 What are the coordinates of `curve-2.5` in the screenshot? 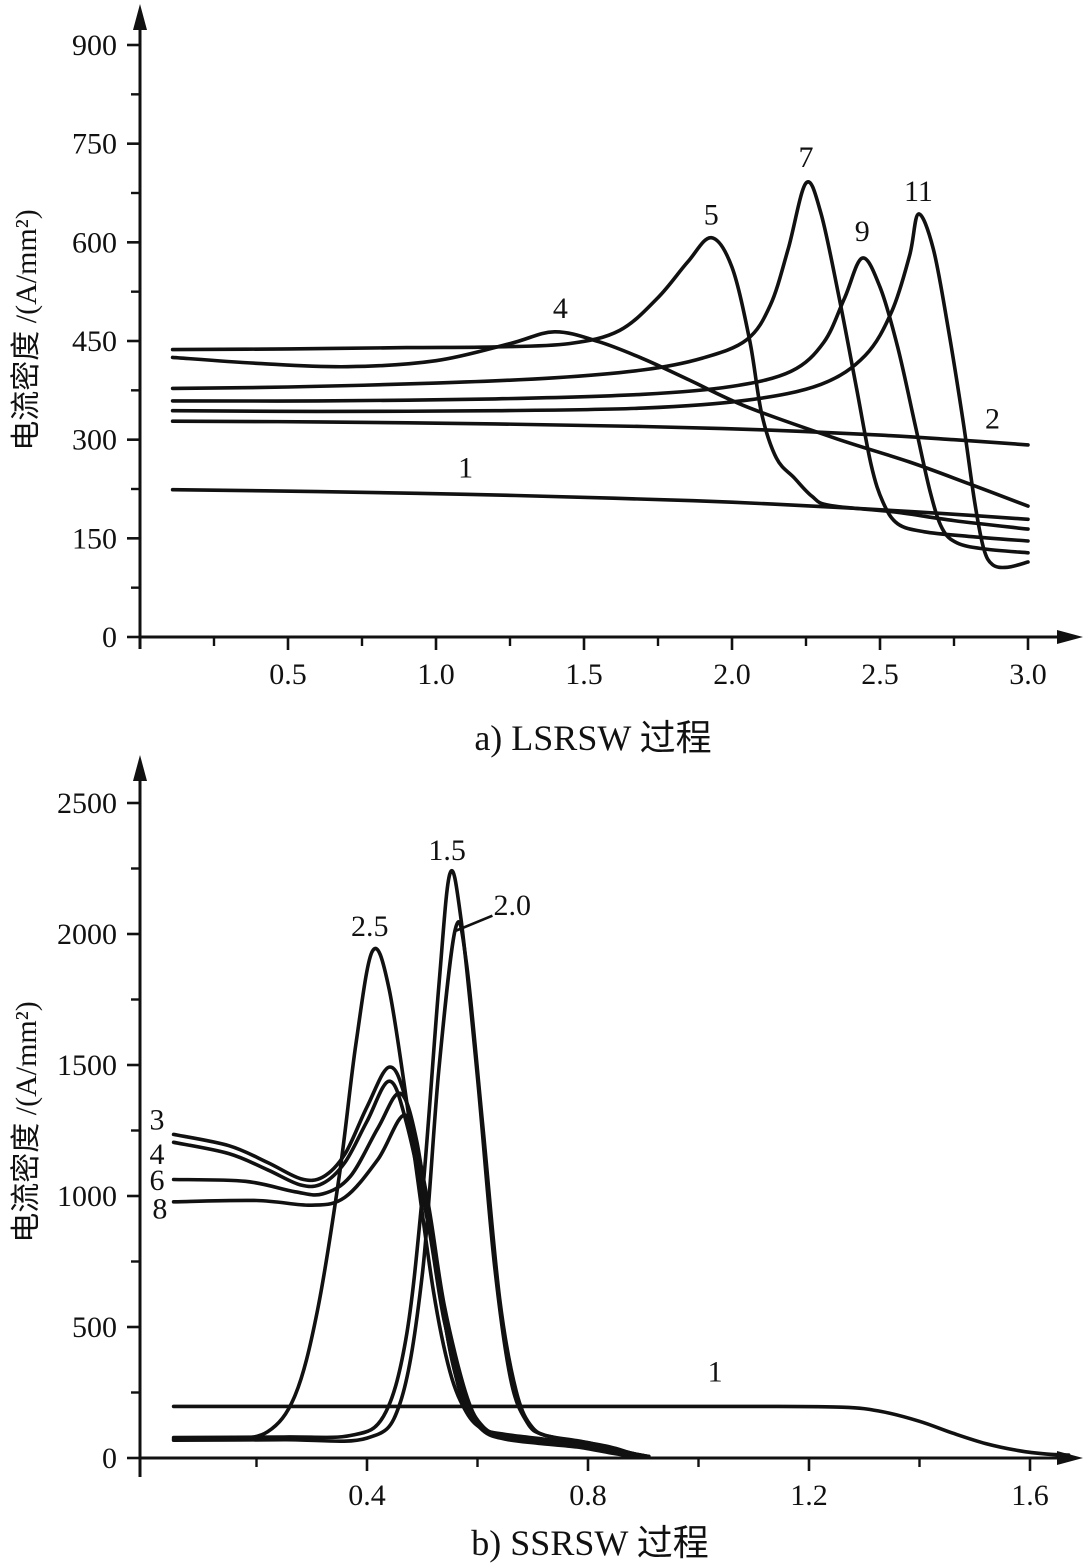 It's located at (402, 1201).